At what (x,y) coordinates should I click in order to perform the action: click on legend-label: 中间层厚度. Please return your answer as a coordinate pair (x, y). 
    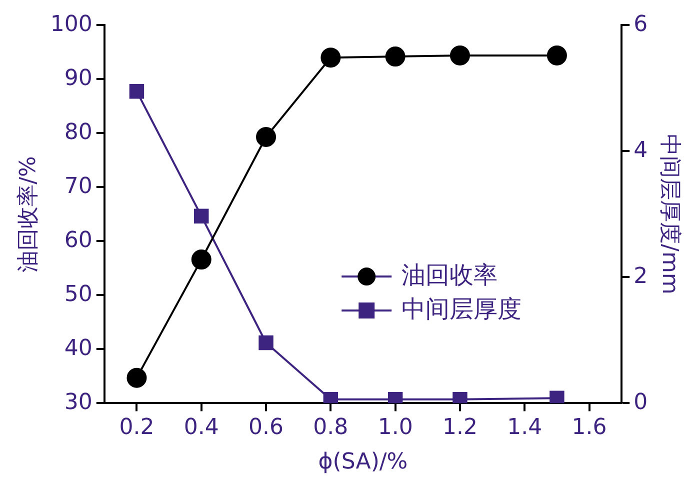
    Looking at the image, I should click on (462, 308).